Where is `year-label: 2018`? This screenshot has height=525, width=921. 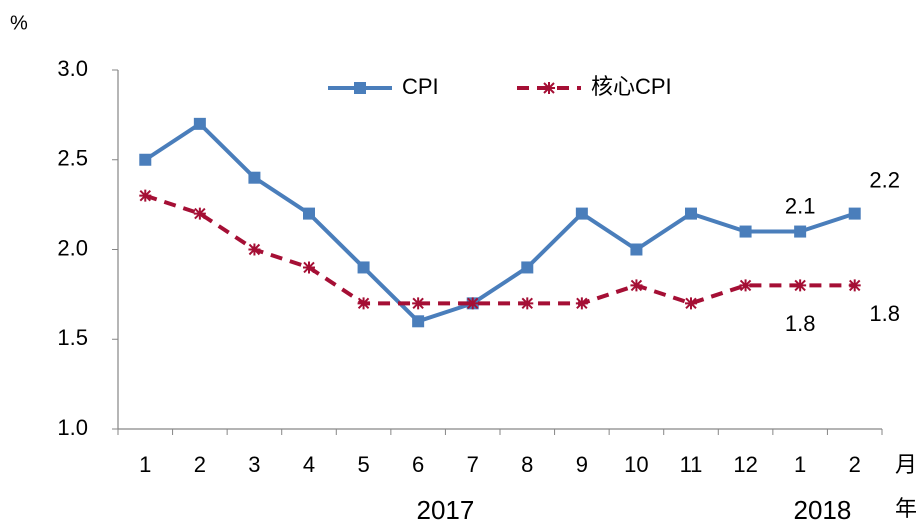 year-label: 2018 is located at coordinates (823, 510).